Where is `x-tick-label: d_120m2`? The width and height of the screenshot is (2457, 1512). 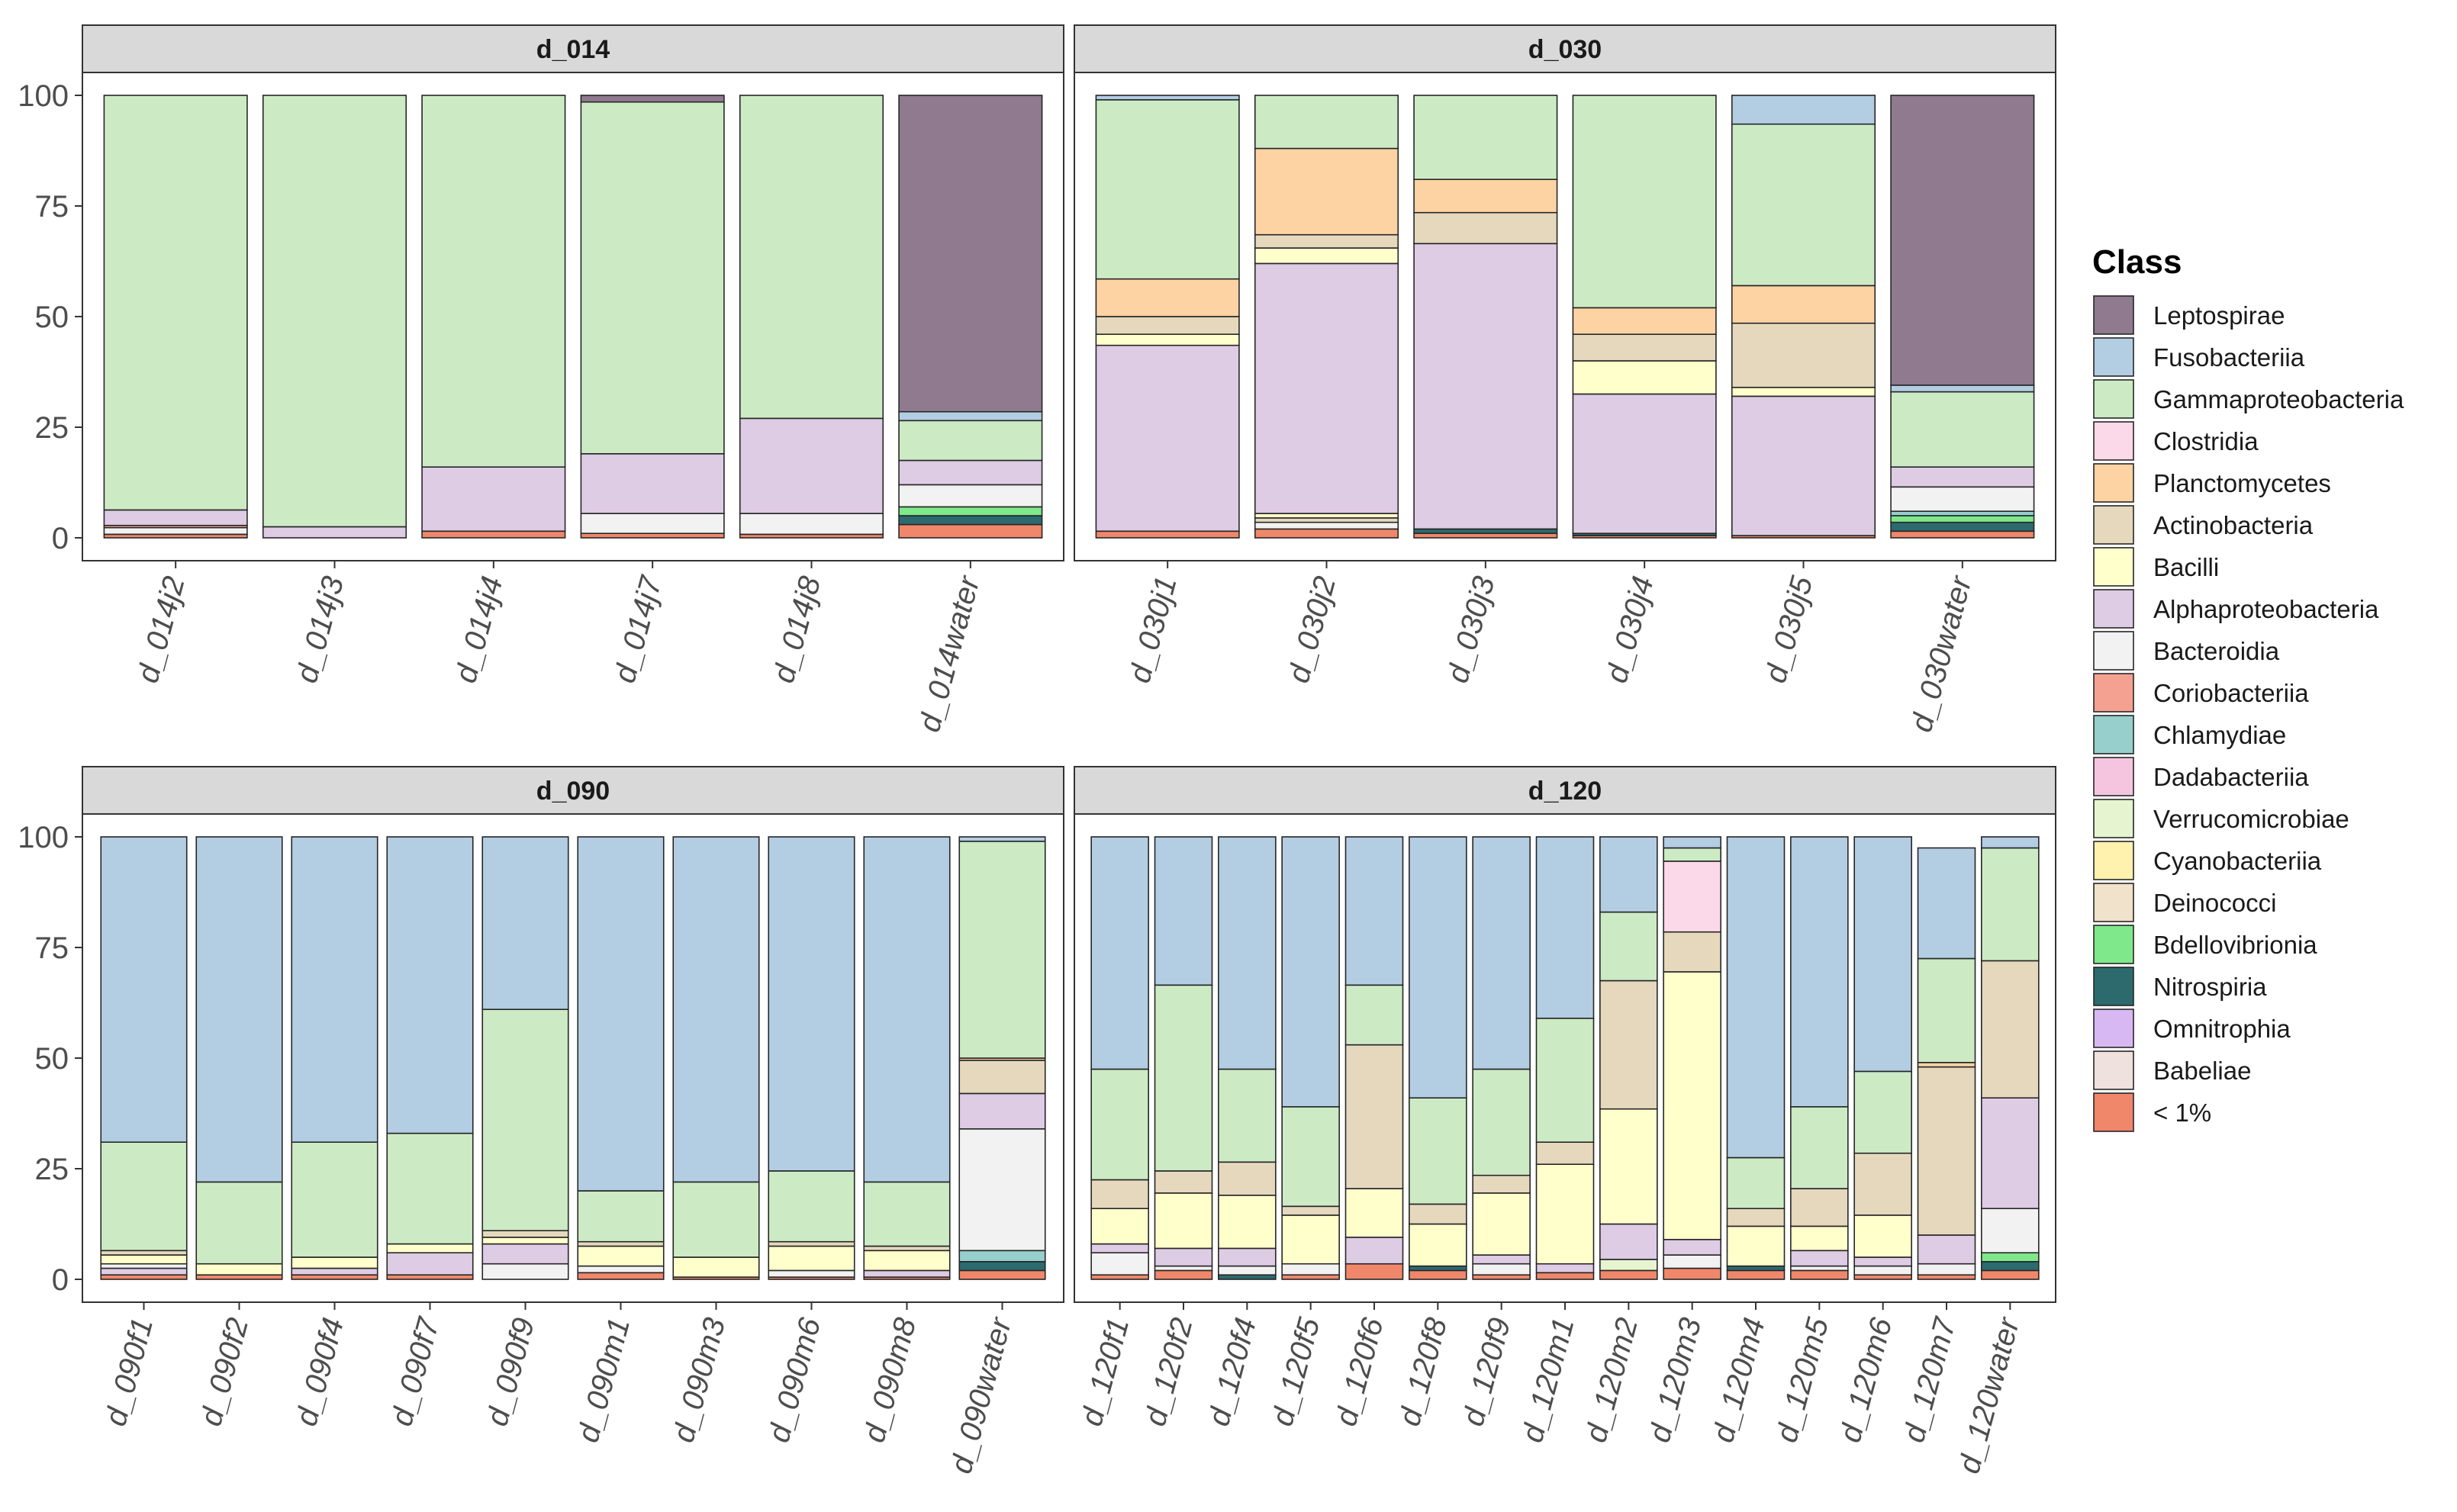 x-tick-label: d_120m2 is located at coordinates (1611, 1380).